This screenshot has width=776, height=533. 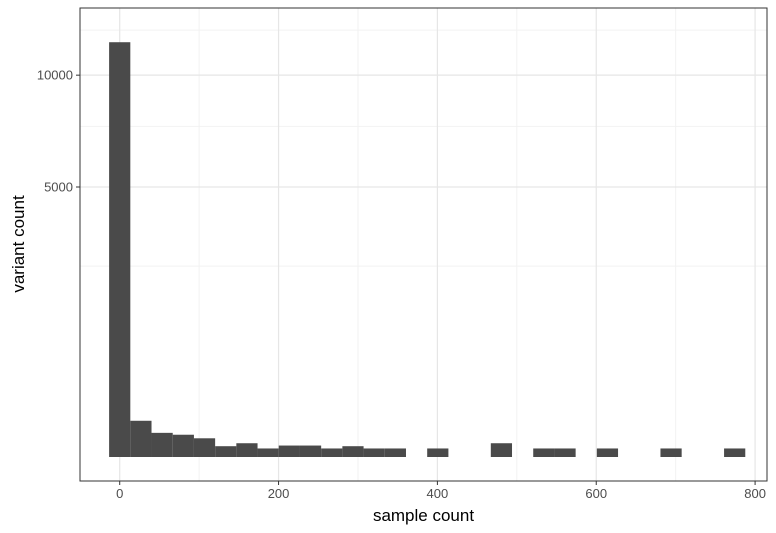 What do you see at coordinates (119, 493) in the screenshot?
I see `x-tick-label: 0` at bounding box center [119, 493].